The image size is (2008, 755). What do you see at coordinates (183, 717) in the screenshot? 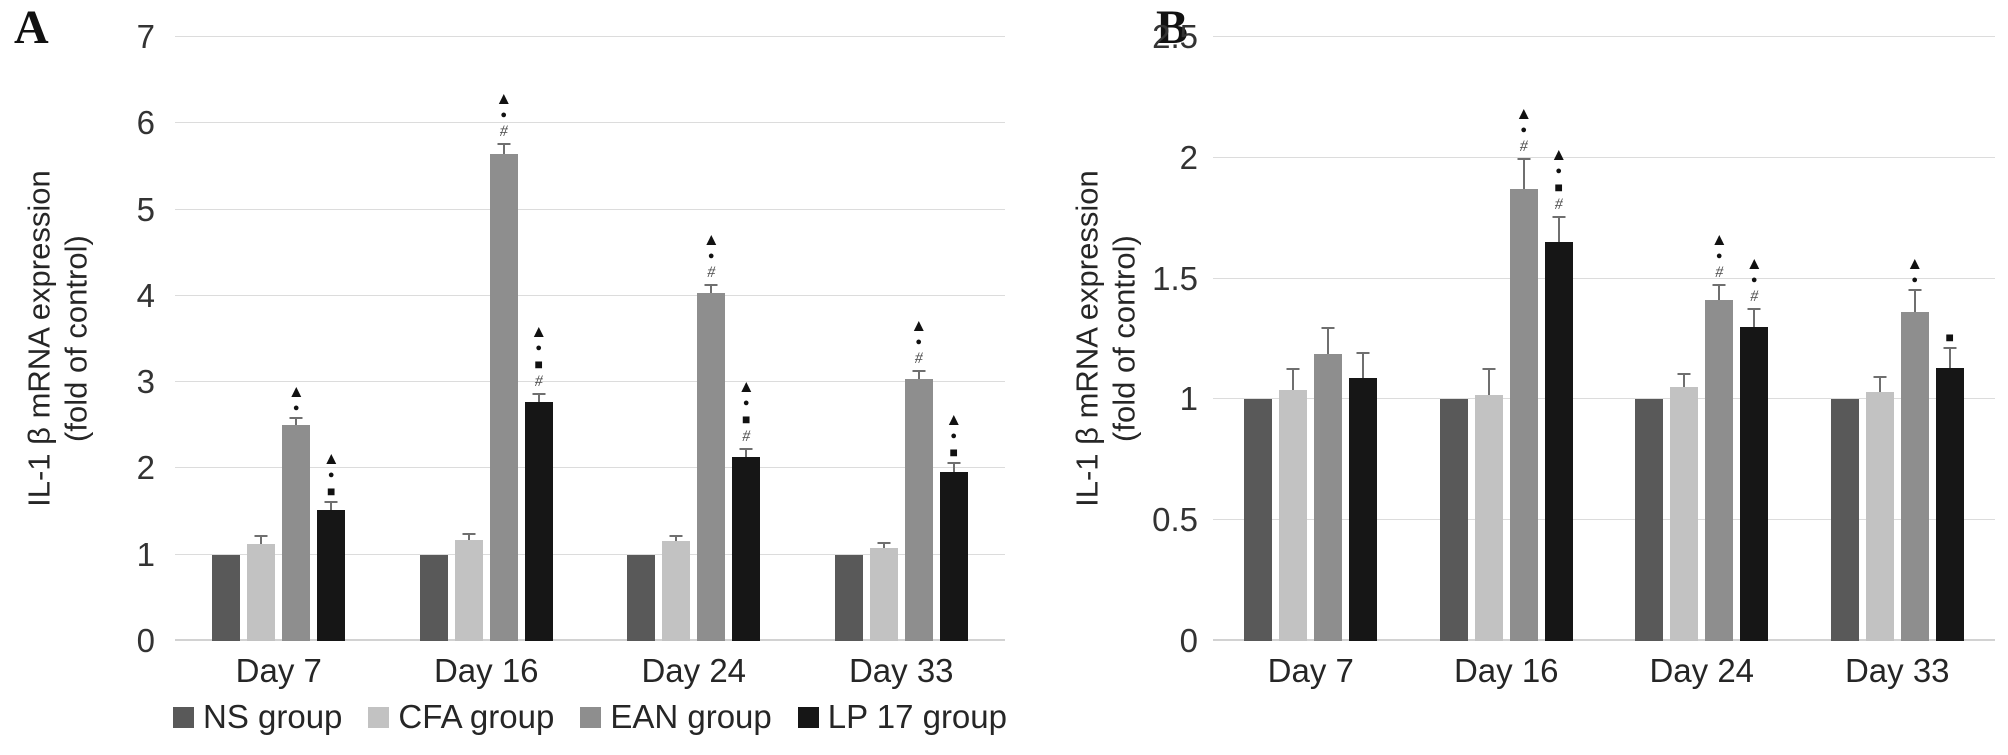
I see `legend-swatch-ns-group` at bounding box center [183, 717].